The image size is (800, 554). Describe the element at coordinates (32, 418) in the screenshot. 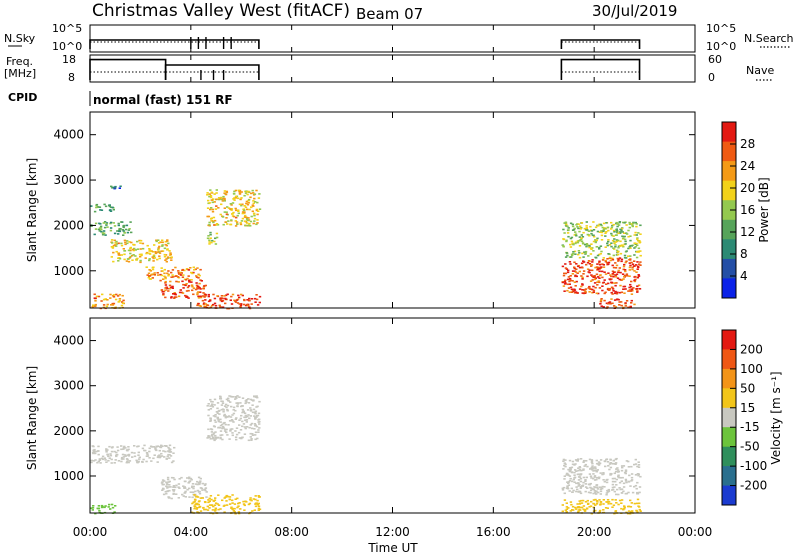

I see `velocity-ylabel: Slant Range [km]` at that location.